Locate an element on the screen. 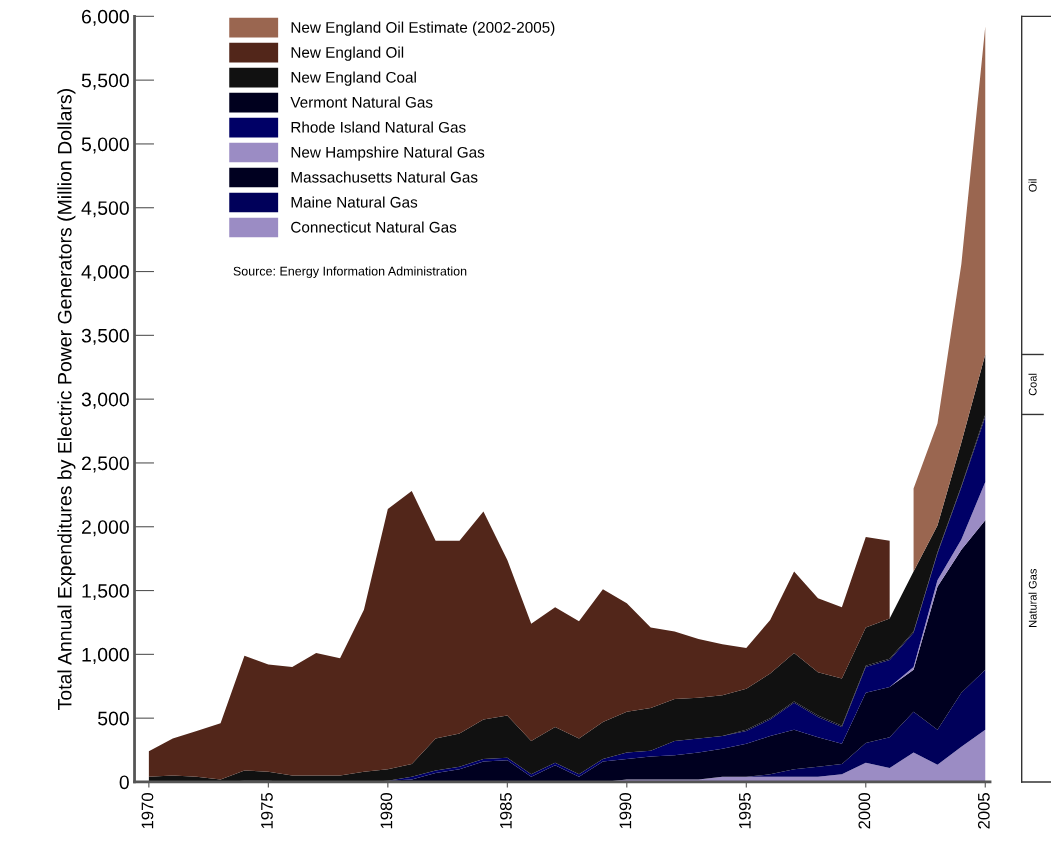  legend-label: Vermont Natural Gas is located at coordinates (361, 102).